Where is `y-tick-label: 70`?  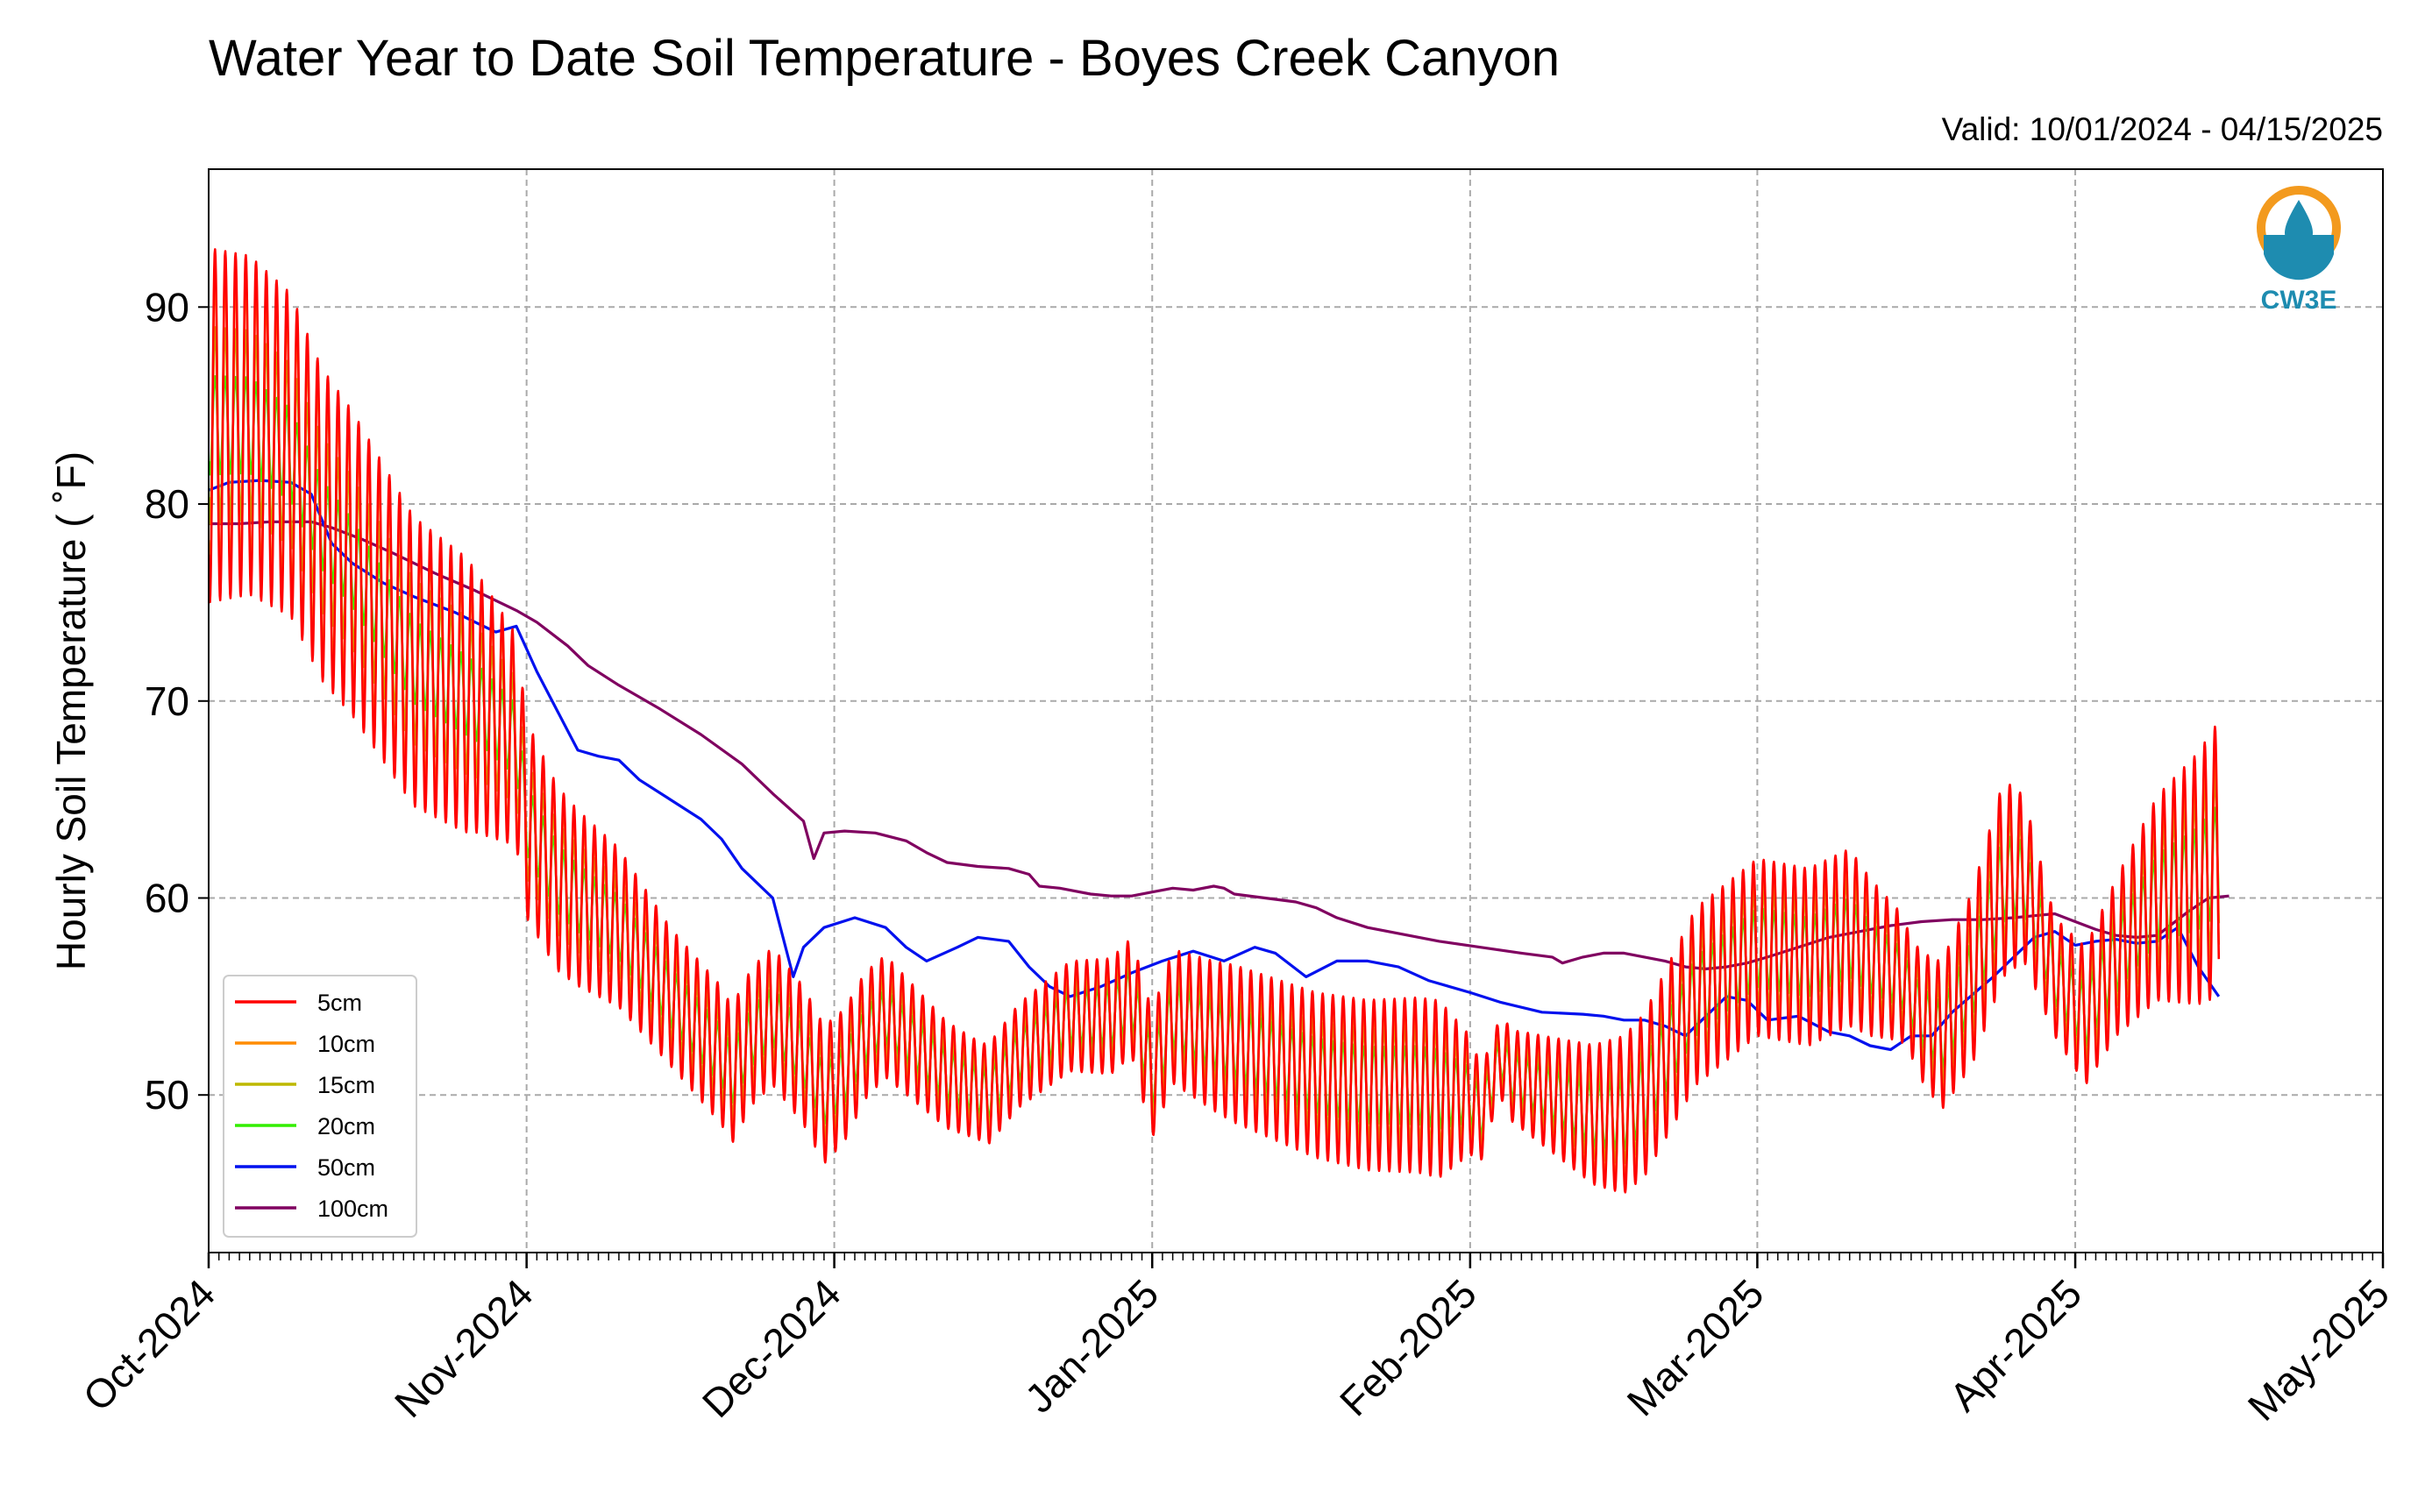 y-tick-label: 70 is located at coordinates (167, 701).